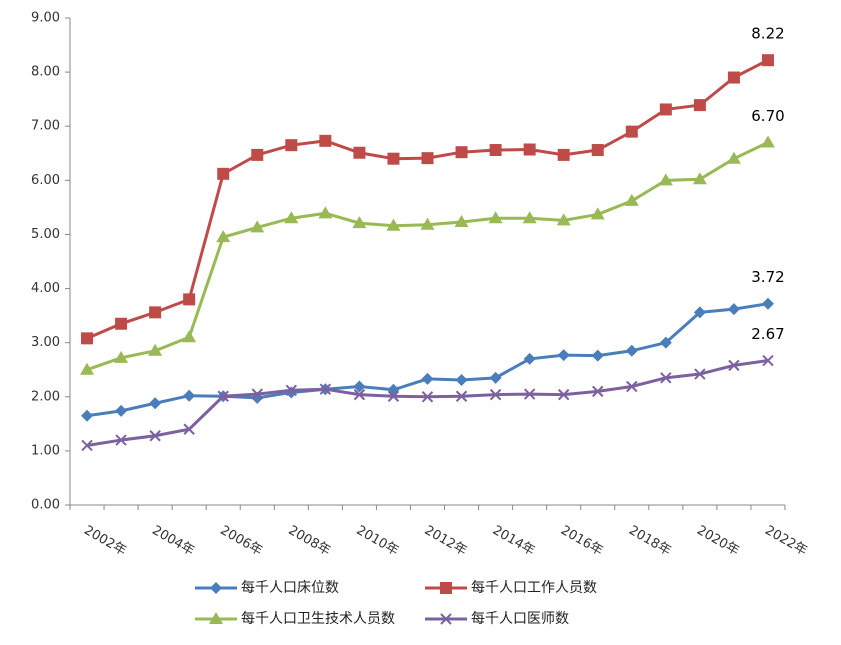  What do you see at coordinates (513, 541) in the screenshot?
I see `x-tick-label: 2014年` at bounding box center [513, 541].